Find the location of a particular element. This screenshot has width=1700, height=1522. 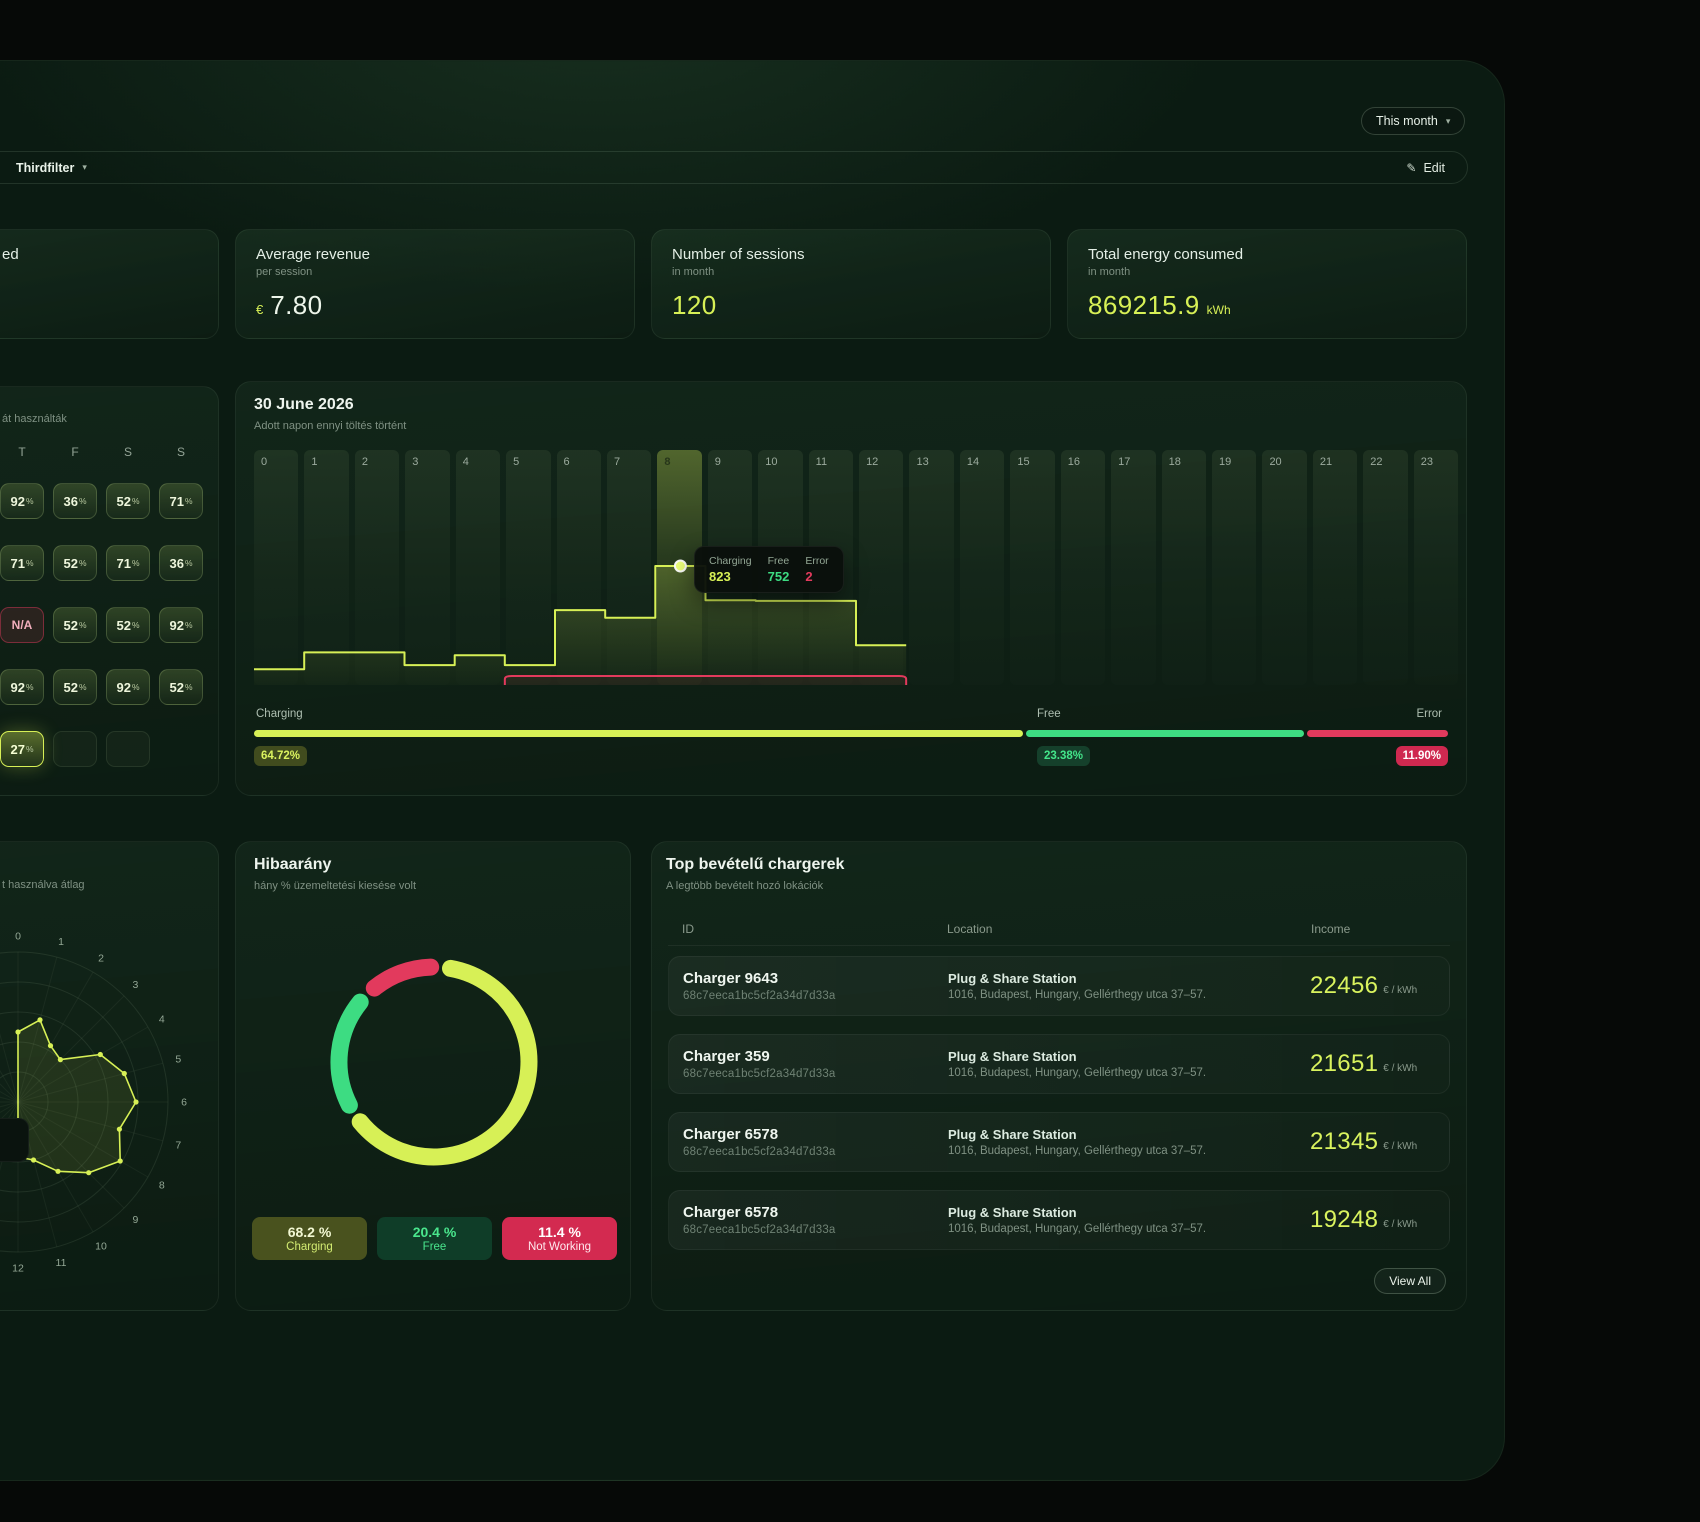

hour-label: 3 is located at coordinates (415, 462).